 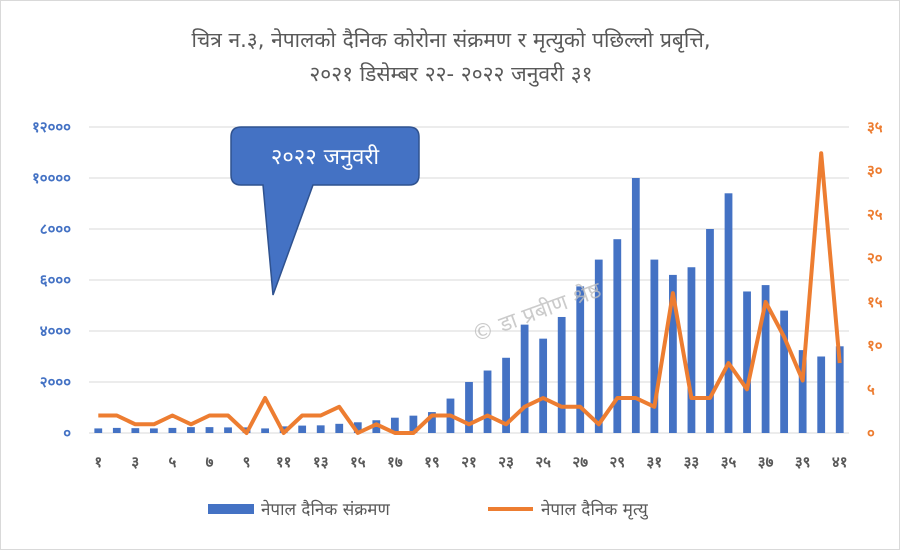 I want to click on x-tick-label: १५, so click(x=358, y=462).